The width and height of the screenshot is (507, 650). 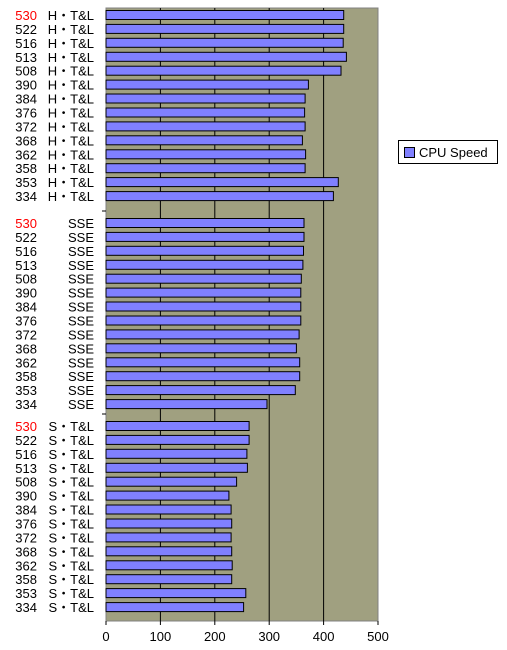 What do you see at coordinates (26, 565) in the screenshot?
I see `cpu-label: 362` at bounding box center [26, 565].